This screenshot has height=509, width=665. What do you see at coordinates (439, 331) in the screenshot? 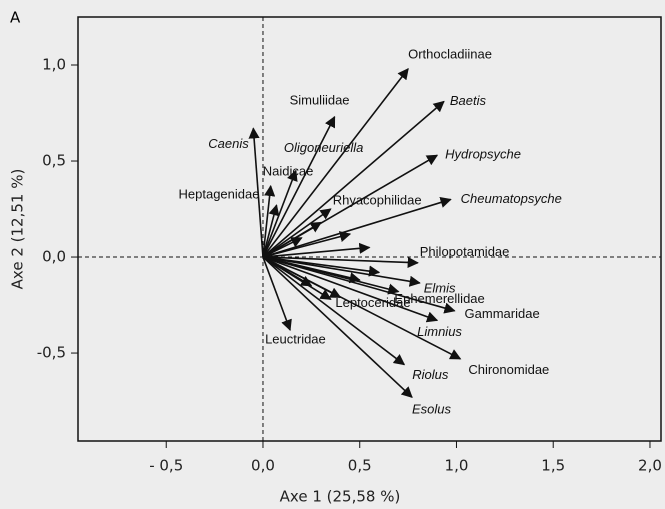
I see `arrow-label: Limnius` at bounding box center [439, 331].